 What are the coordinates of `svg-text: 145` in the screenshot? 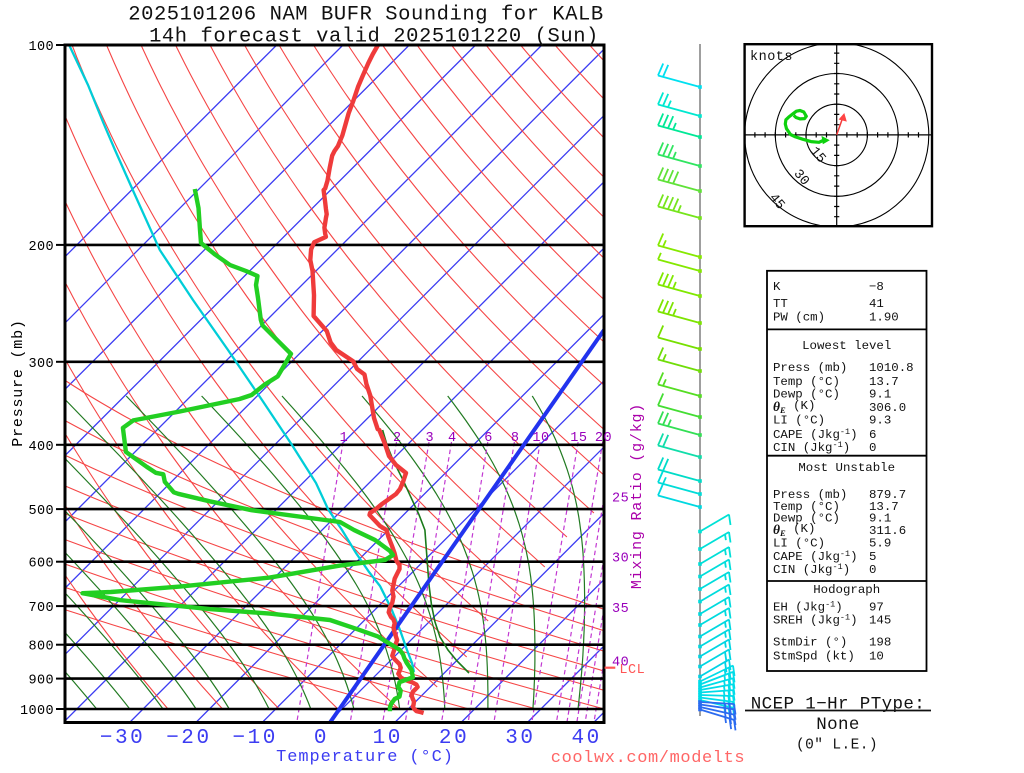 It's located at (880, 621).